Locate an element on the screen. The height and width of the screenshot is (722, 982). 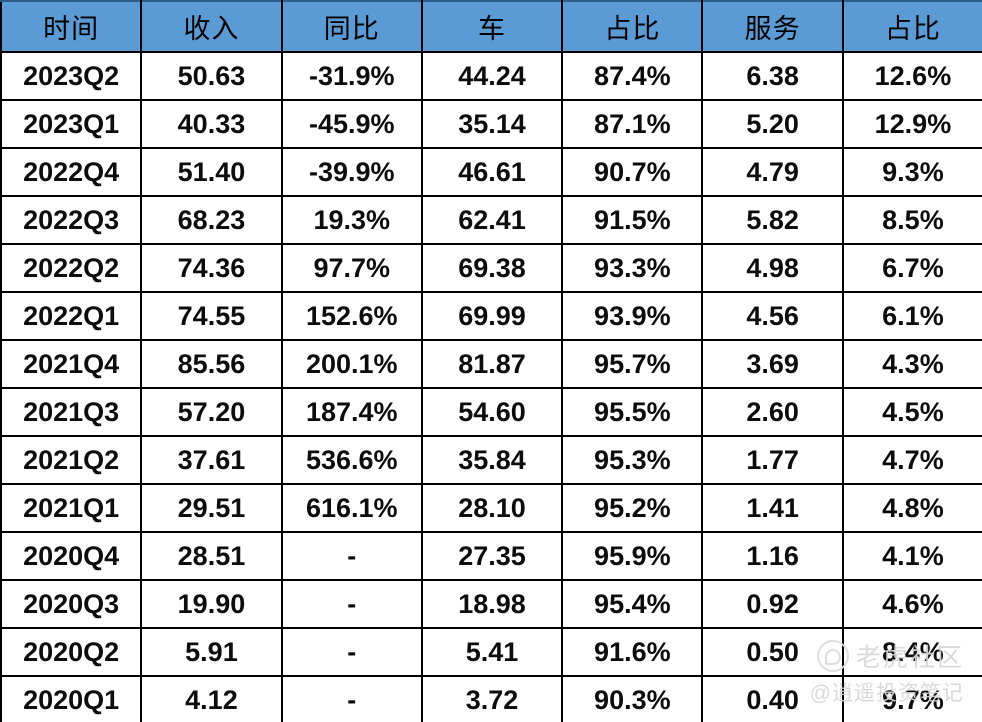
table-row: 2020Q4 28.51-27.35 95.9% 1.16 4.1% is located at coordinates (491, 556).